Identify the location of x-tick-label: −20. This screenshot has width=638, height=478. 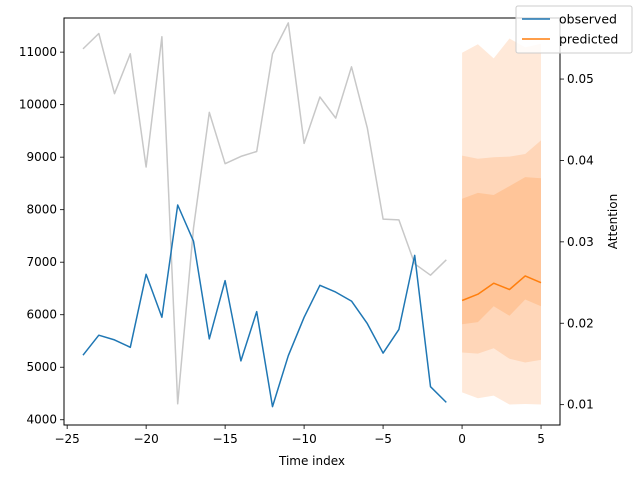
(145, 439).